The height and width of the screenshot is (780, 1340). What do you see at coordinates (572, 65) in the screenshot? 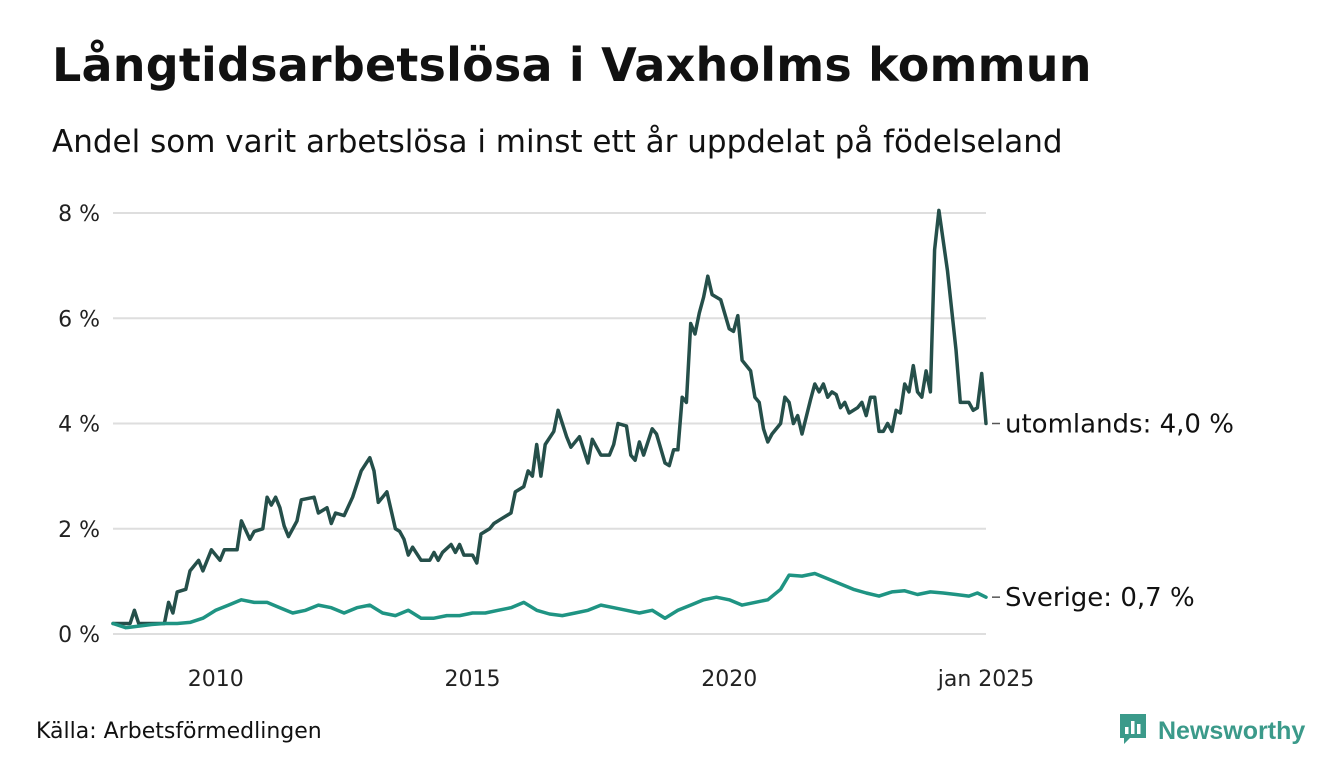
I see `page-title: Långtidsarbetslösa i Vaxholms kommun` at bounding box center [572, 65].